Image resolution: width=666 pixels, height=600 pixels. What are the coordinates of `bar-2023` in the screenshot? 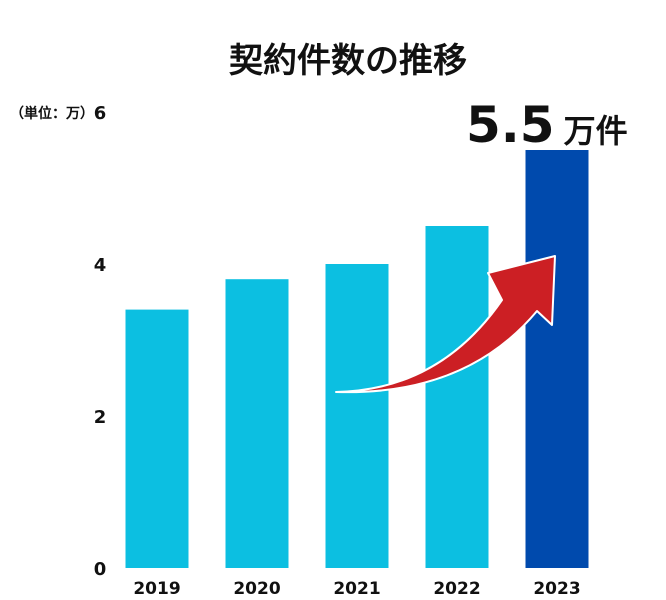 It's located at (557, 359).